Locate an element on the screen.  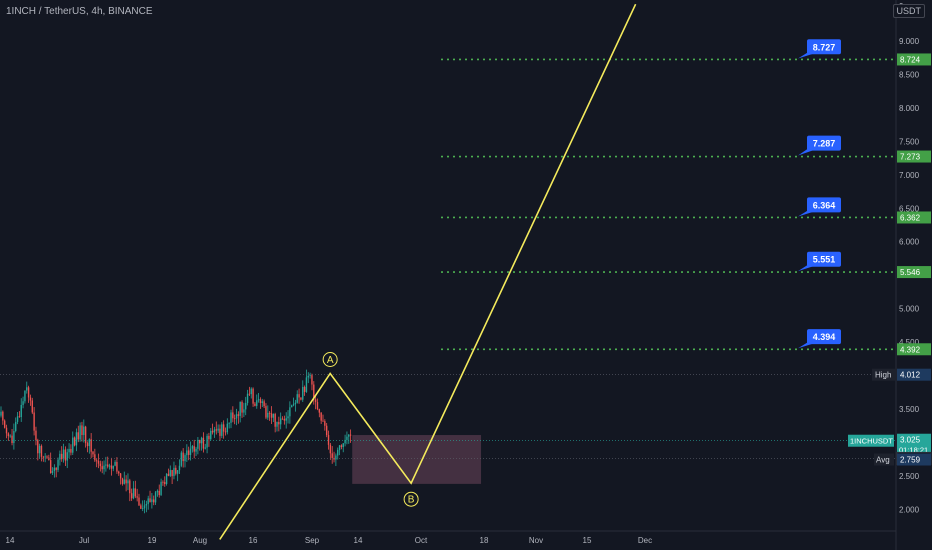
y-tick-label: 8.000 is located at coordinates (909, 108).